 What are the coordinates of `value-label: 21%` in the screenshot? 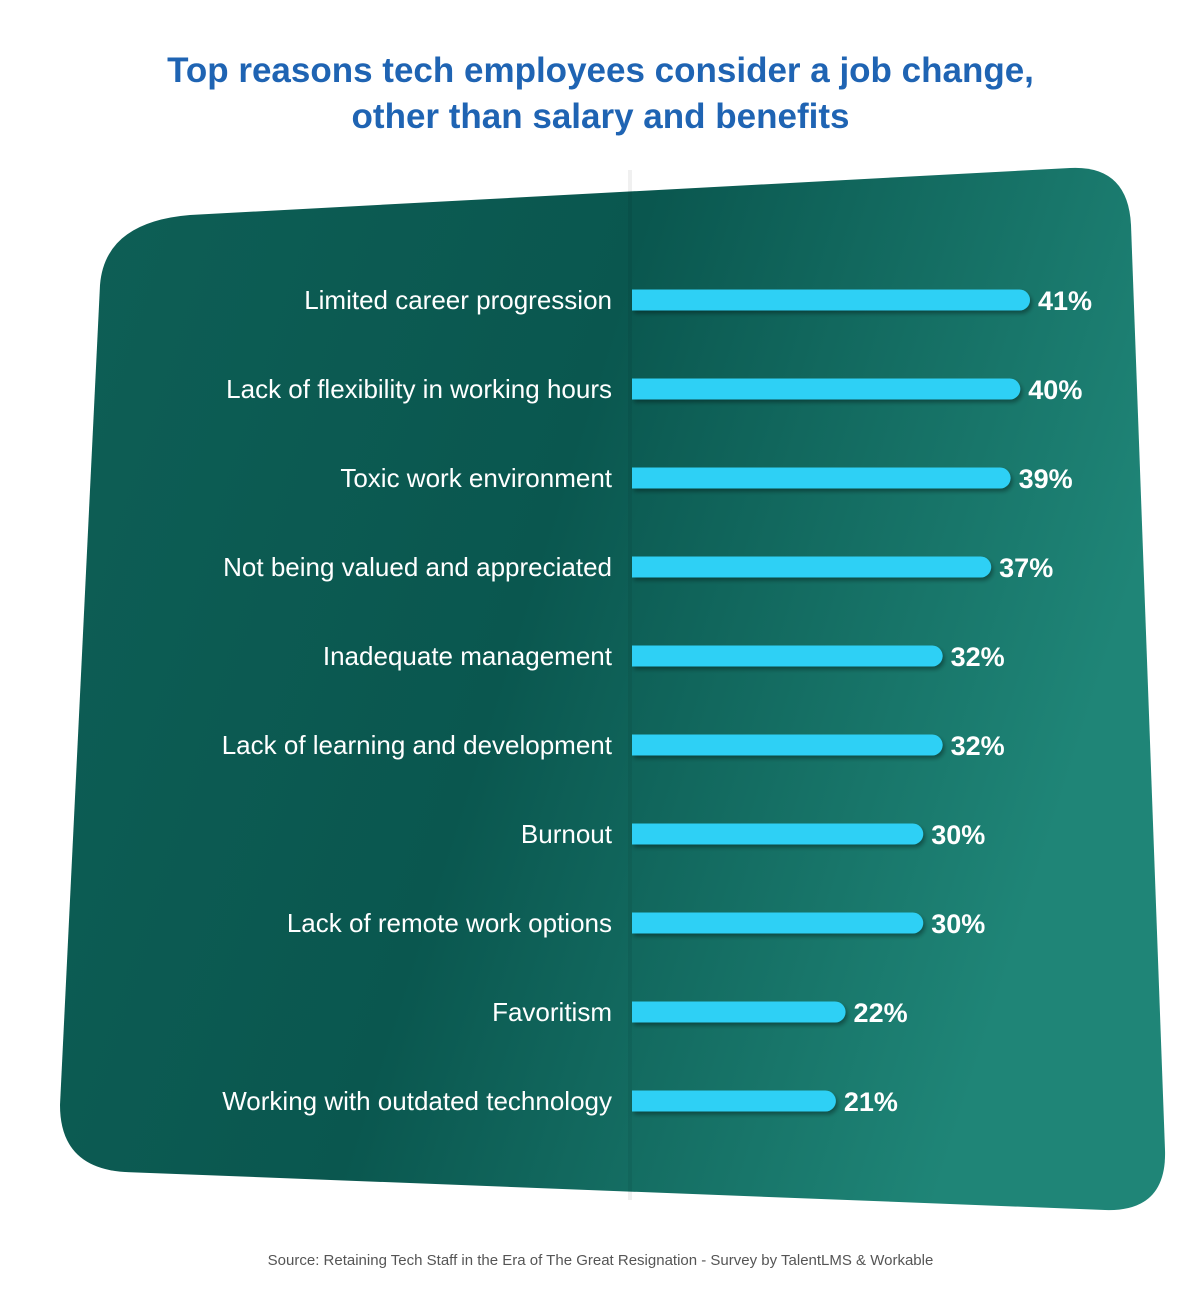 It's located at (871, 1102).